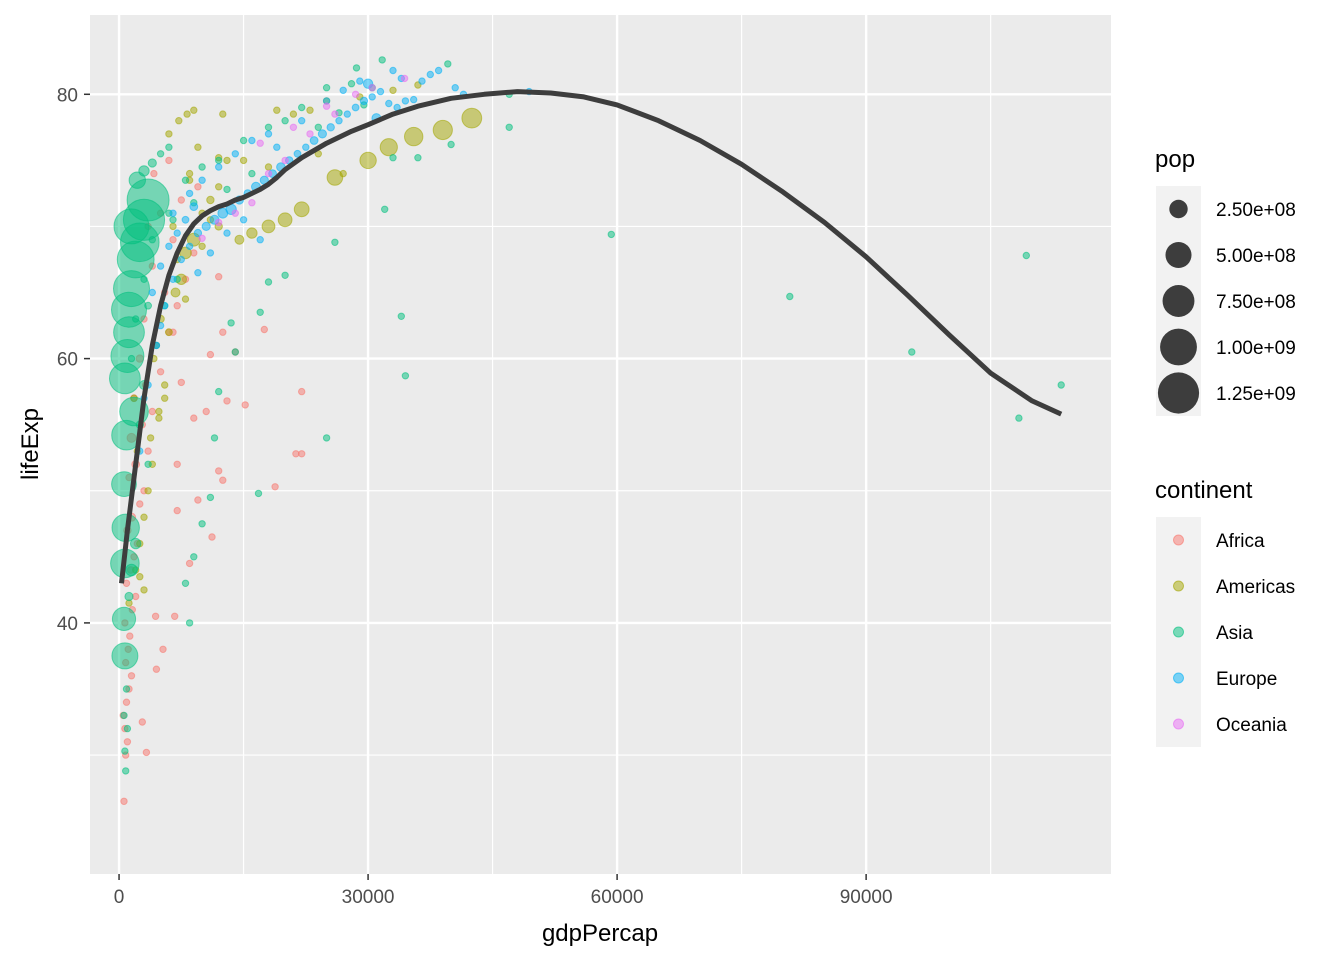  Describe the element at coordinates (1246, 679) in the screenshot. I see `legend-continent-label: Europe` at that location.